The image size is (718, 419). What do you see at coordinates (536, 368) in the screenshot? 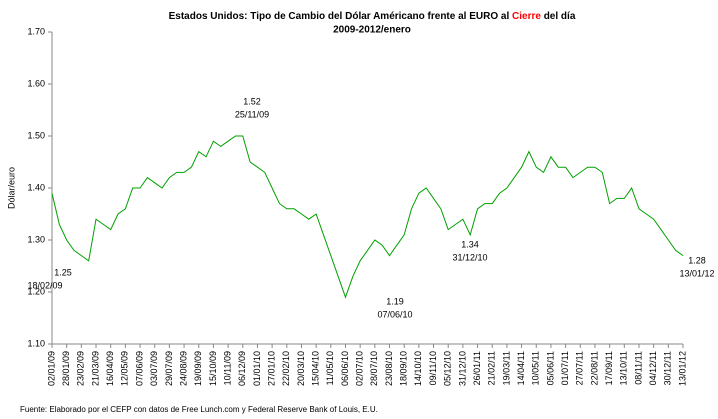
I see `x-tick-label: 10/05/11` at bounding box center [536, 368].